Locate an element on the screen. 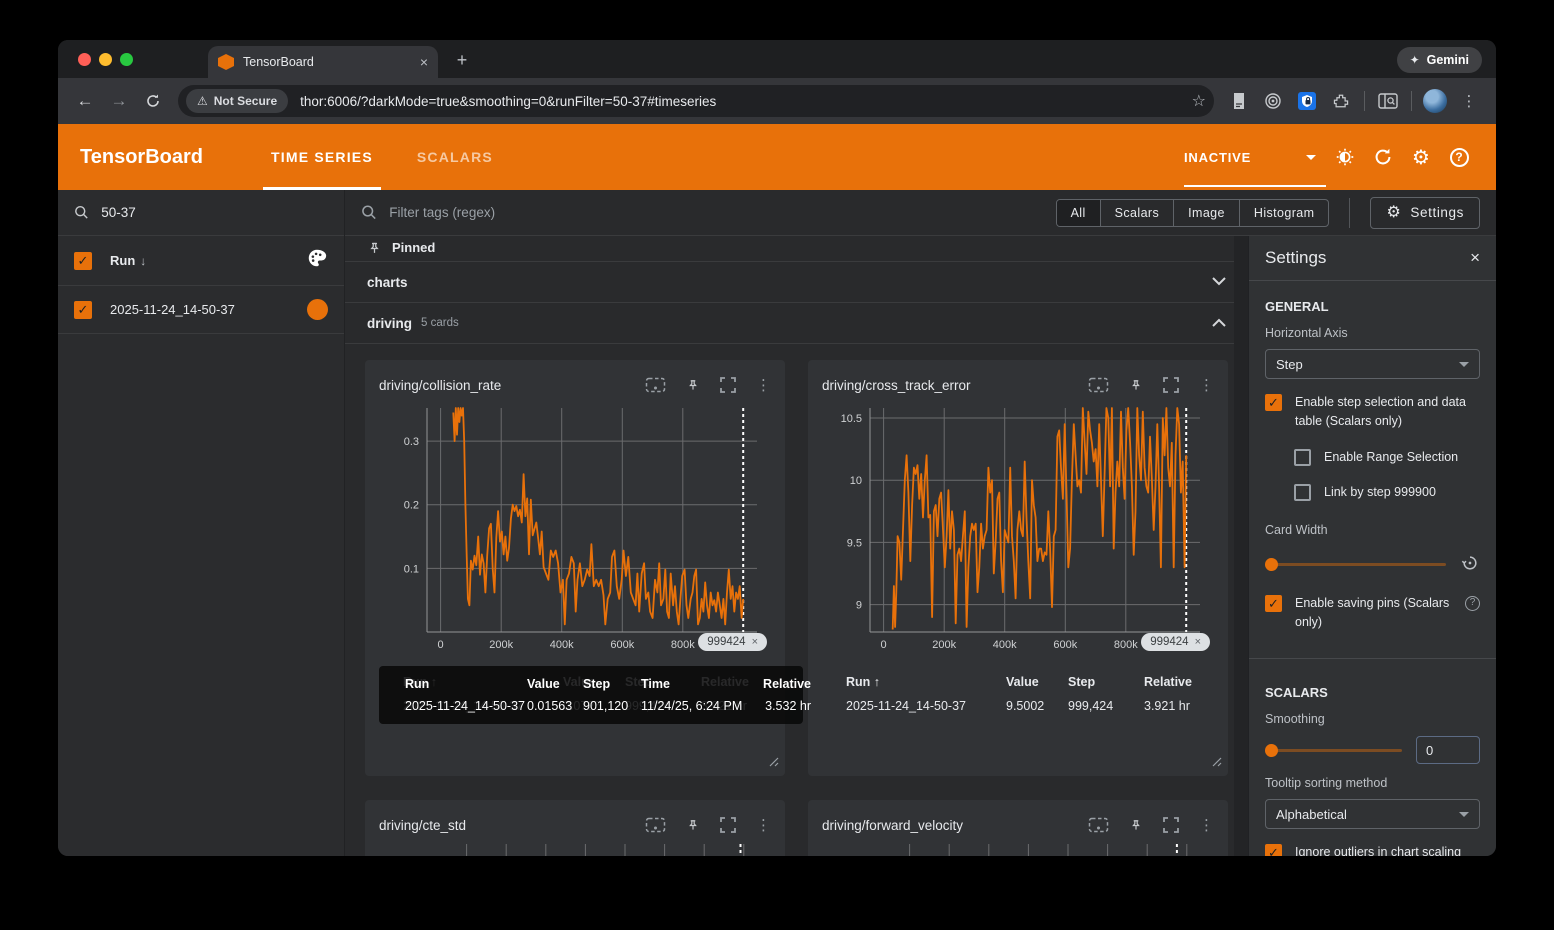 Image resolution: width=1554 pixels, height=930 pixels. gear-icon: ⚙ is located at coordinates (1421, 157).